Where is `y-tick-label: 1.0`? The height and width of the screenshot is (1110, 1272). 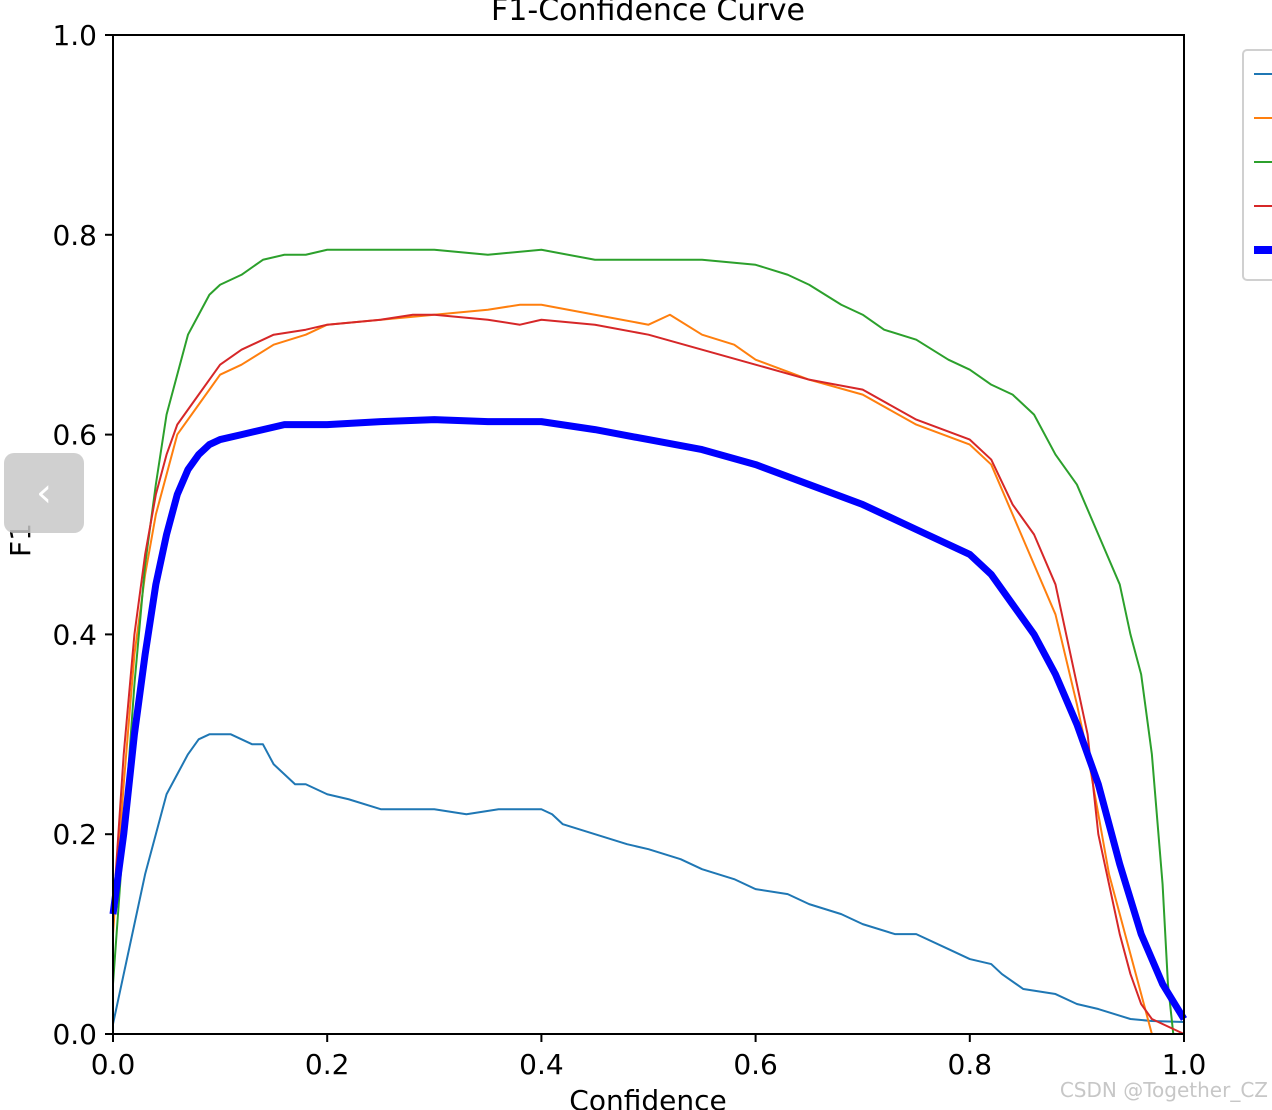
y-tick-label: 1.0 is located at coordinates (74, 35).